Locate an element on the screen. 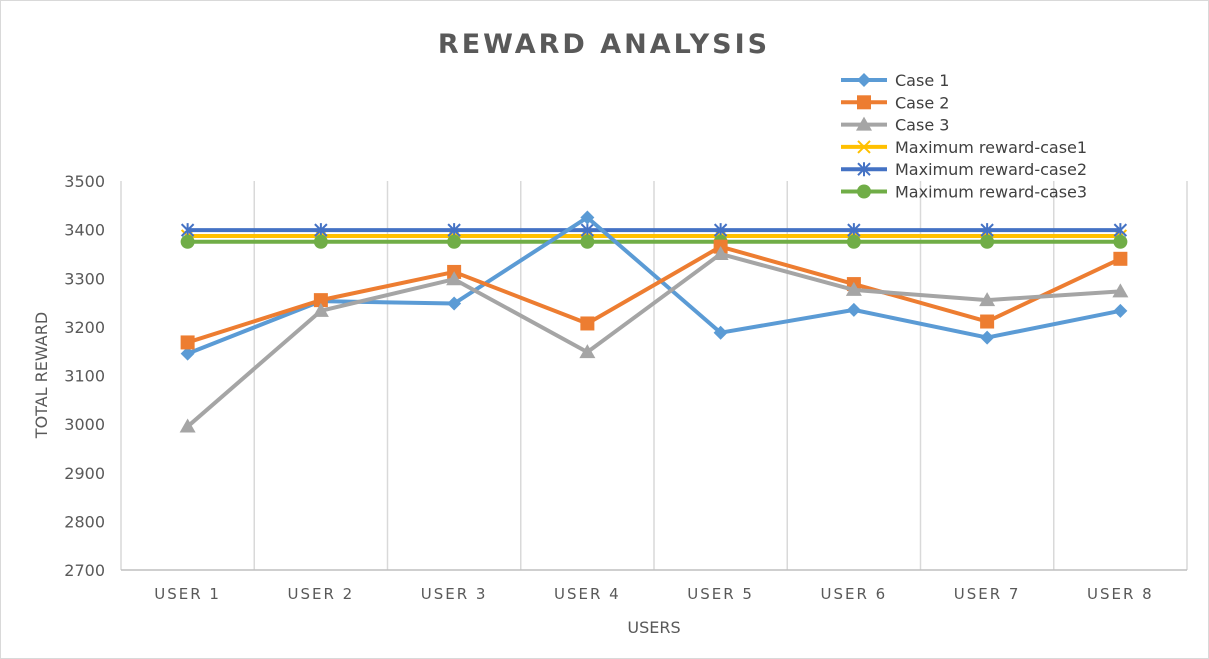 The image size is (1209, 659). x-tick-label: USER 1 is located at coordinates (187, 594).